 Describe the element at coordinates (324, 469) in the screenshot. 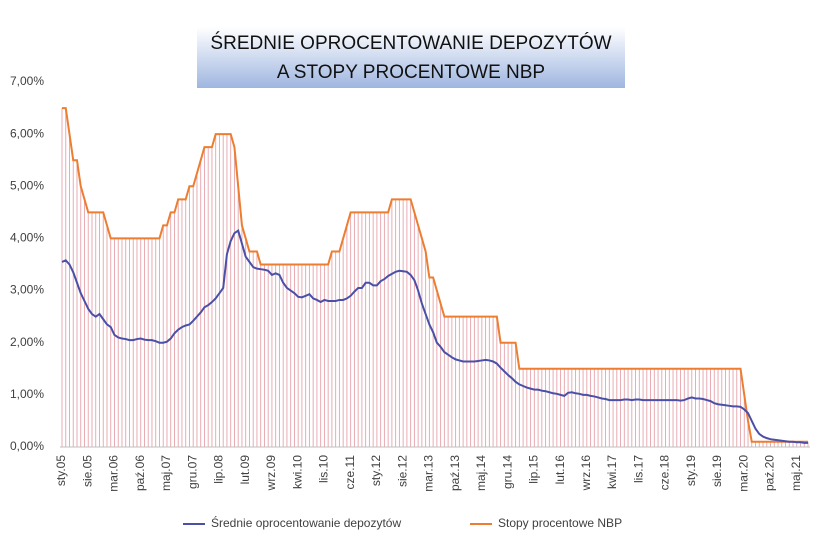

I see `x-tick-label: lis.10` at that location.